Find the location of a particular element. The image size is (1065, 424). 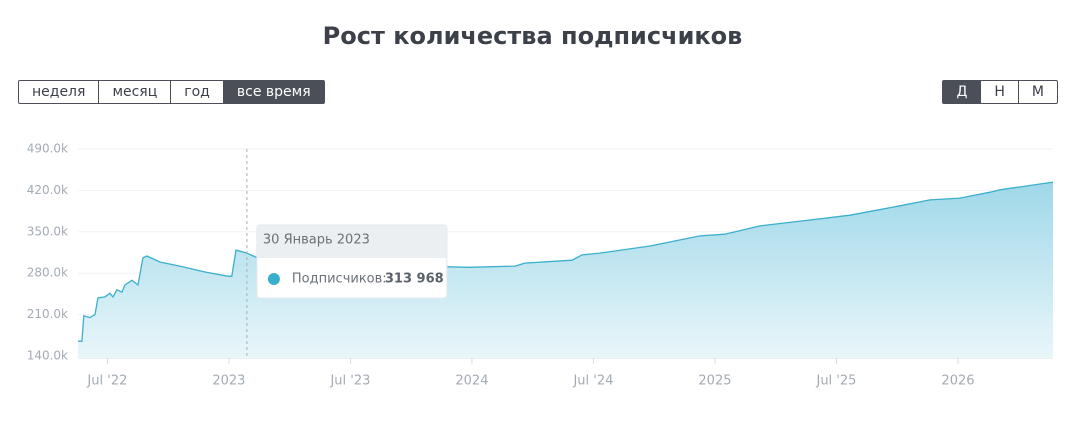

y-tick-label: 210.0k is located at coordinates (47, 314).